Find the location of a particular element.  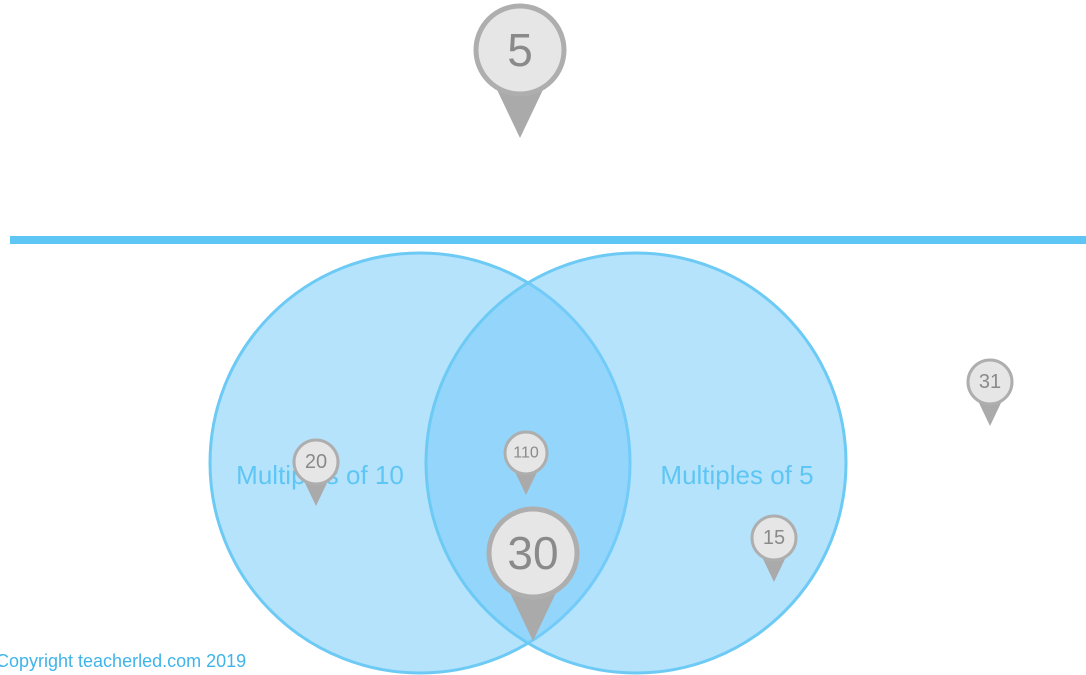

pin: 30 is located at coordinates (533, 573).